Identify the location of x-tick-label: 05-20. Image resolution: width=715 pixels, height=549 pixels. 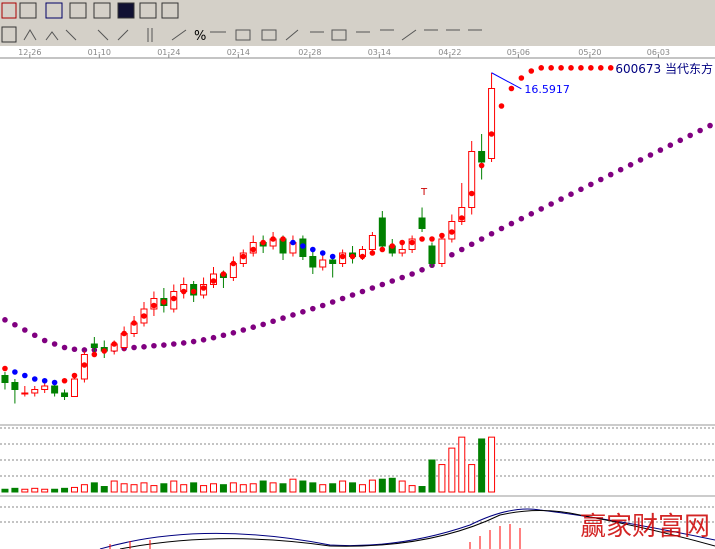
(589, 52).